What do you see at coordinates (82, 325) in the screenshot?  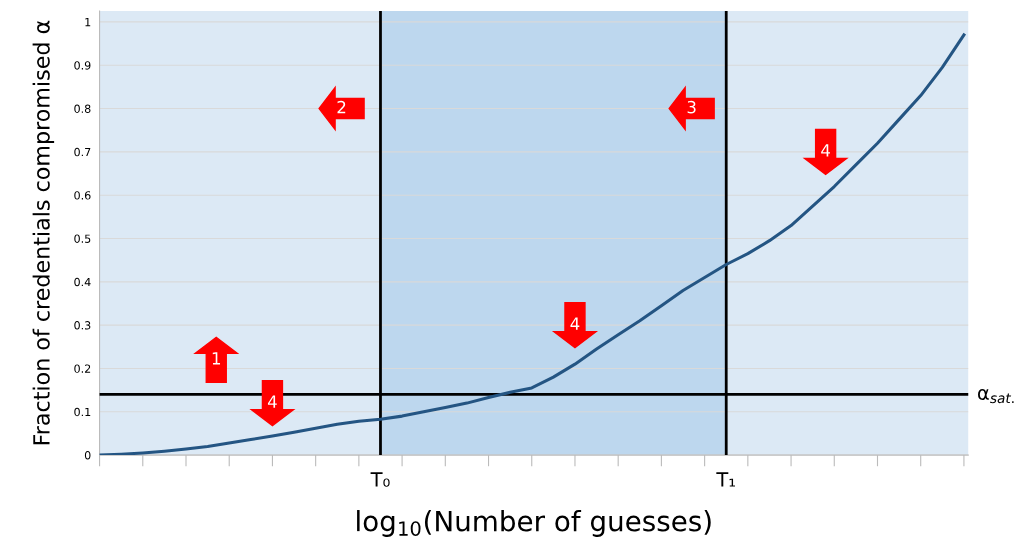 I see `y-tick-label: 0.3` at bounding box center [82, 325].